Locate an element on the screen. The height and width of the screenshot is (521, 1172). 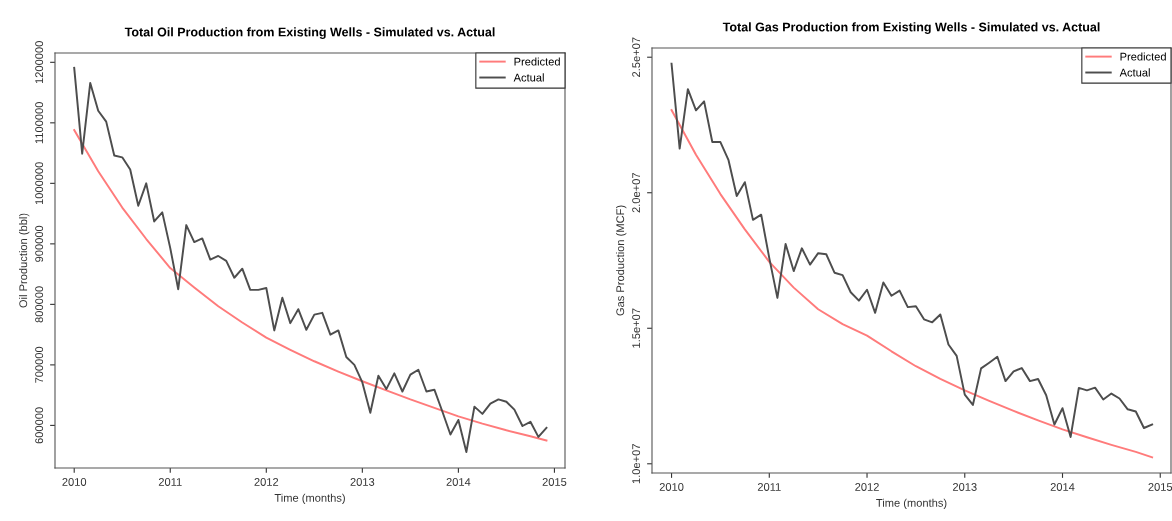
y-tick-label: 2.5e+07 is located at coordinates (636, 57).